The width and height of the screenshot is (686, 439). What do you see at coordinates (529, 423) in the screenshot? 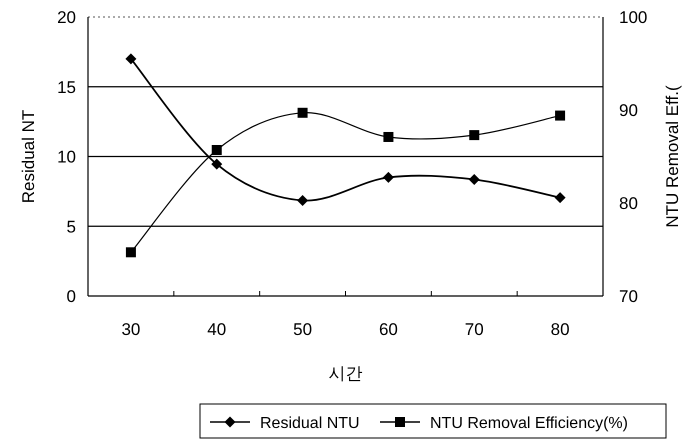
I see `legend-label: NTU Removal Efficiency(%)` at bounding box center [529, 423].